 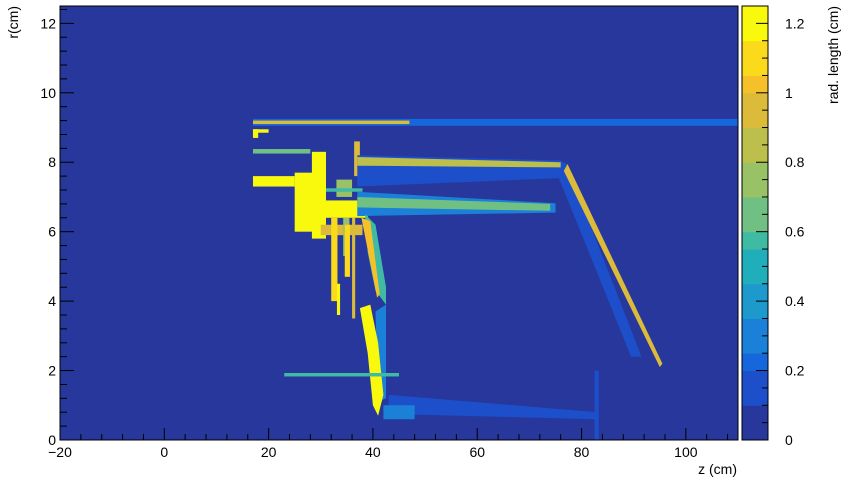 I want to click on x-axis-title: z (cm), so click(x=717, y=469).